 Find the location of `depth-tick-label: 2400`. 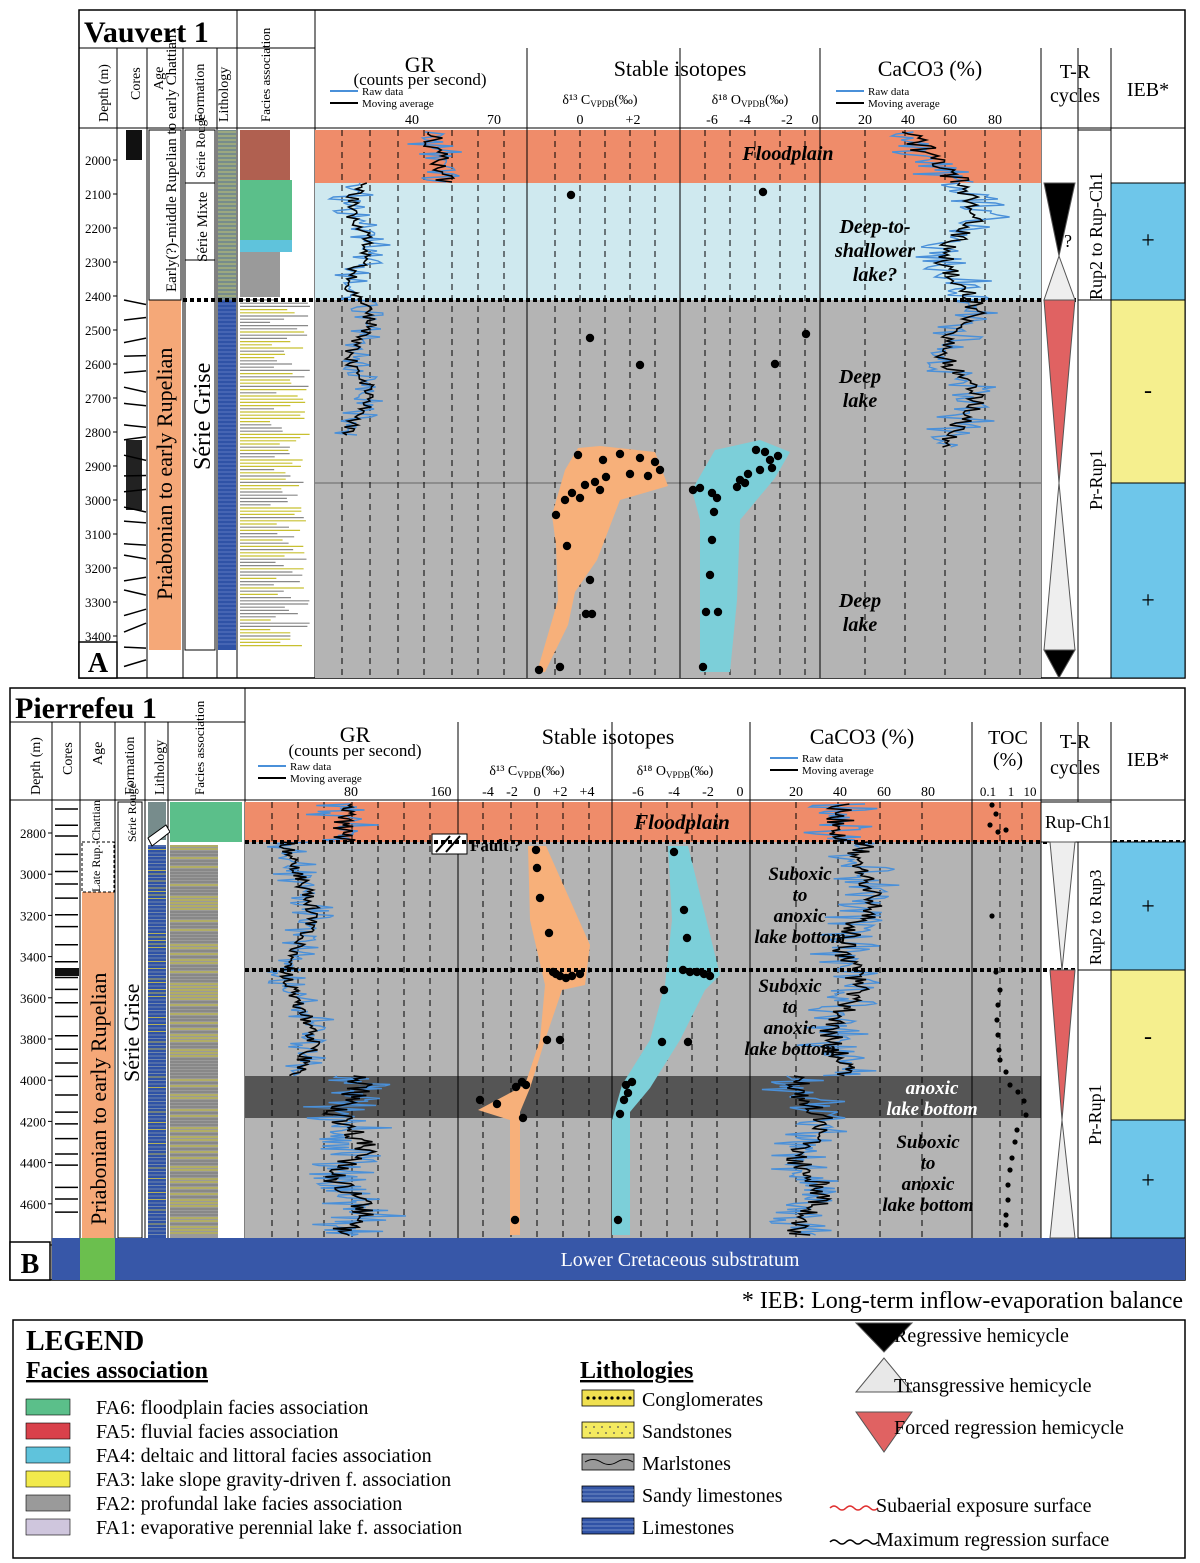

depth-tick-label: 2400 is located at coordinates (98, 296).